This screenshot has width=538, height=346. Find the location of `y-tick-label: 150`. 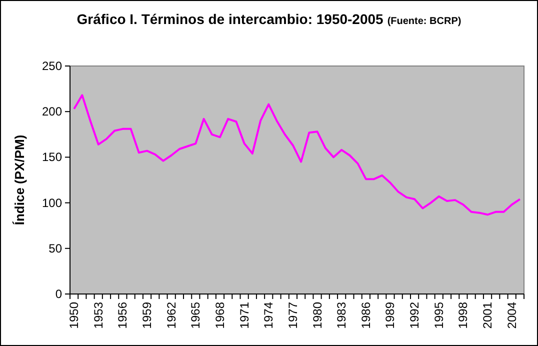

y-tick-label: 150 is located at coordinates (52, 157).